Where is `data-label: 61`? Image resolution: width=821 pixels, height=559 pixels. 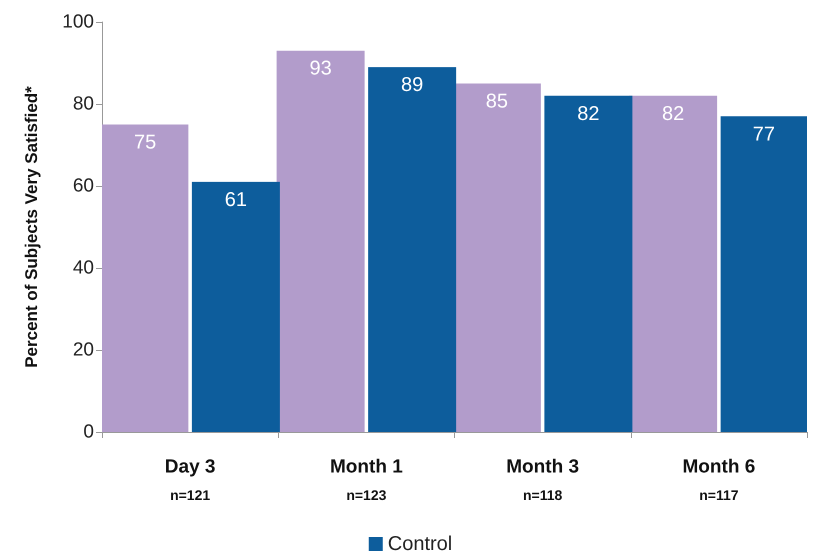
data-label: 61 is located at coordinates (236, 199).